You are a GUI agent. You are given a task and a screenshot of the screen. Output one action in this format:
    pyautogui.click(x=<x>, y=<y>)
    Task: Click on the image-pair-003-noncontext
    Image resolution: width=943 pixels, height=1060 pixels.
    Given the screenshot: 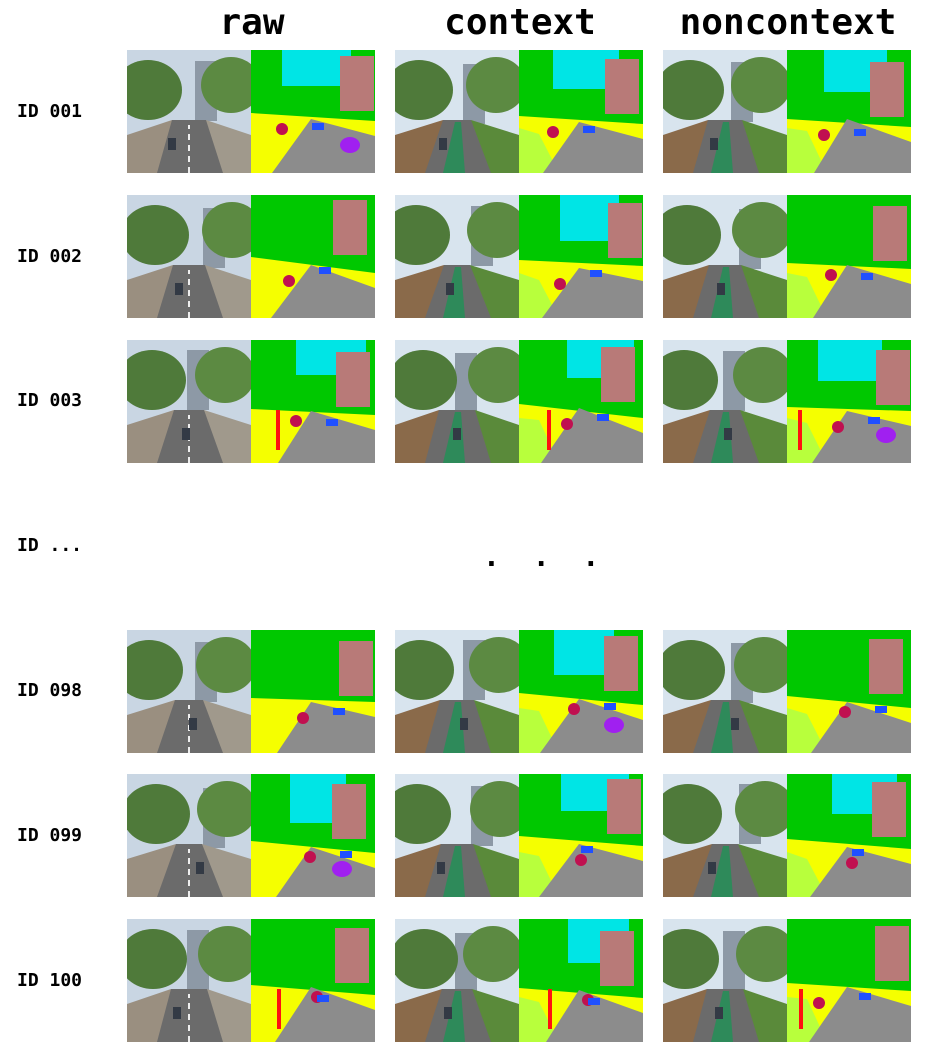 What is the action you would take?
    pyautogui.click(x=787, y=401)
    